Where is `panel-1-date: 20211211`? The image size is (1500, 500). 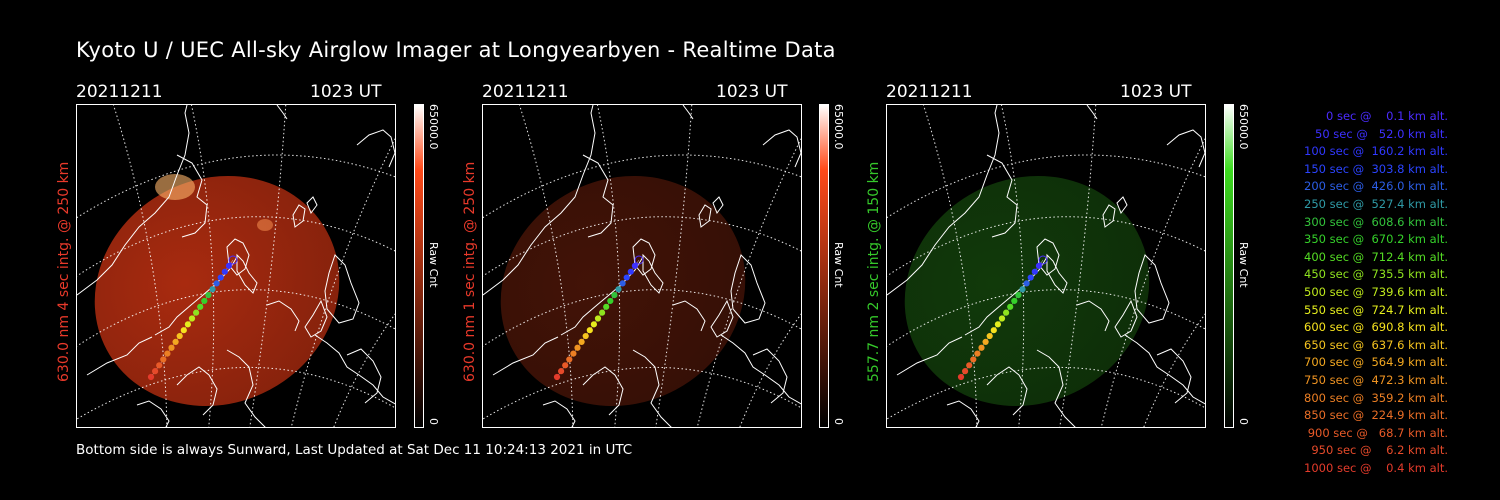 panel-1-date: 20211211 is located at coordinates (119, 92).